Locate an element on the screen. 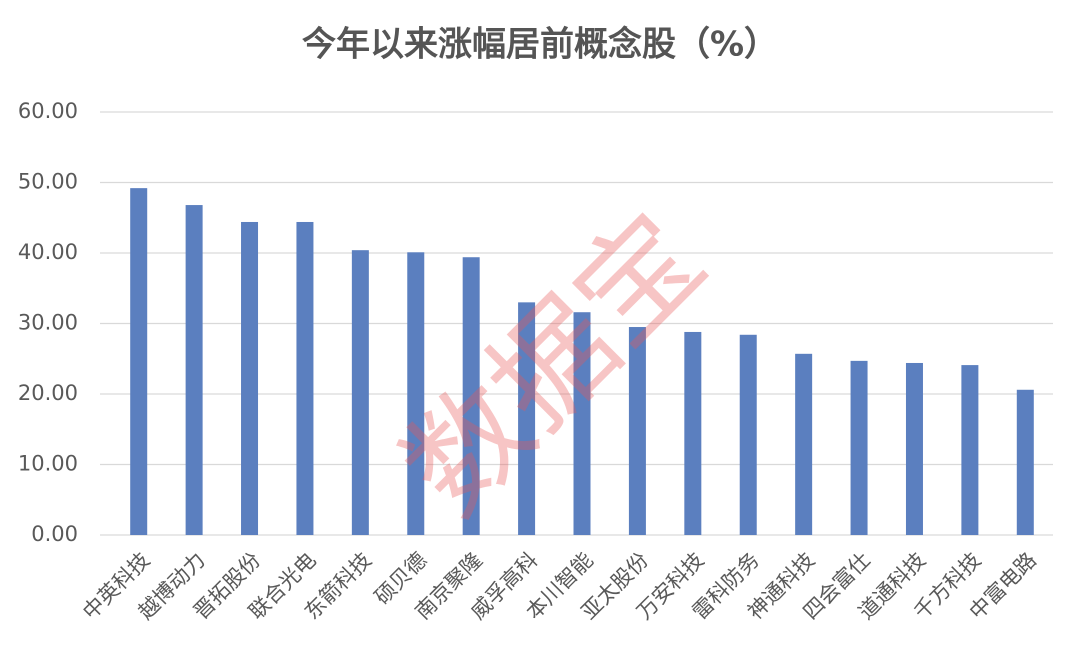  y-tick-label: 50.00 is located at coordinates (48, 182).